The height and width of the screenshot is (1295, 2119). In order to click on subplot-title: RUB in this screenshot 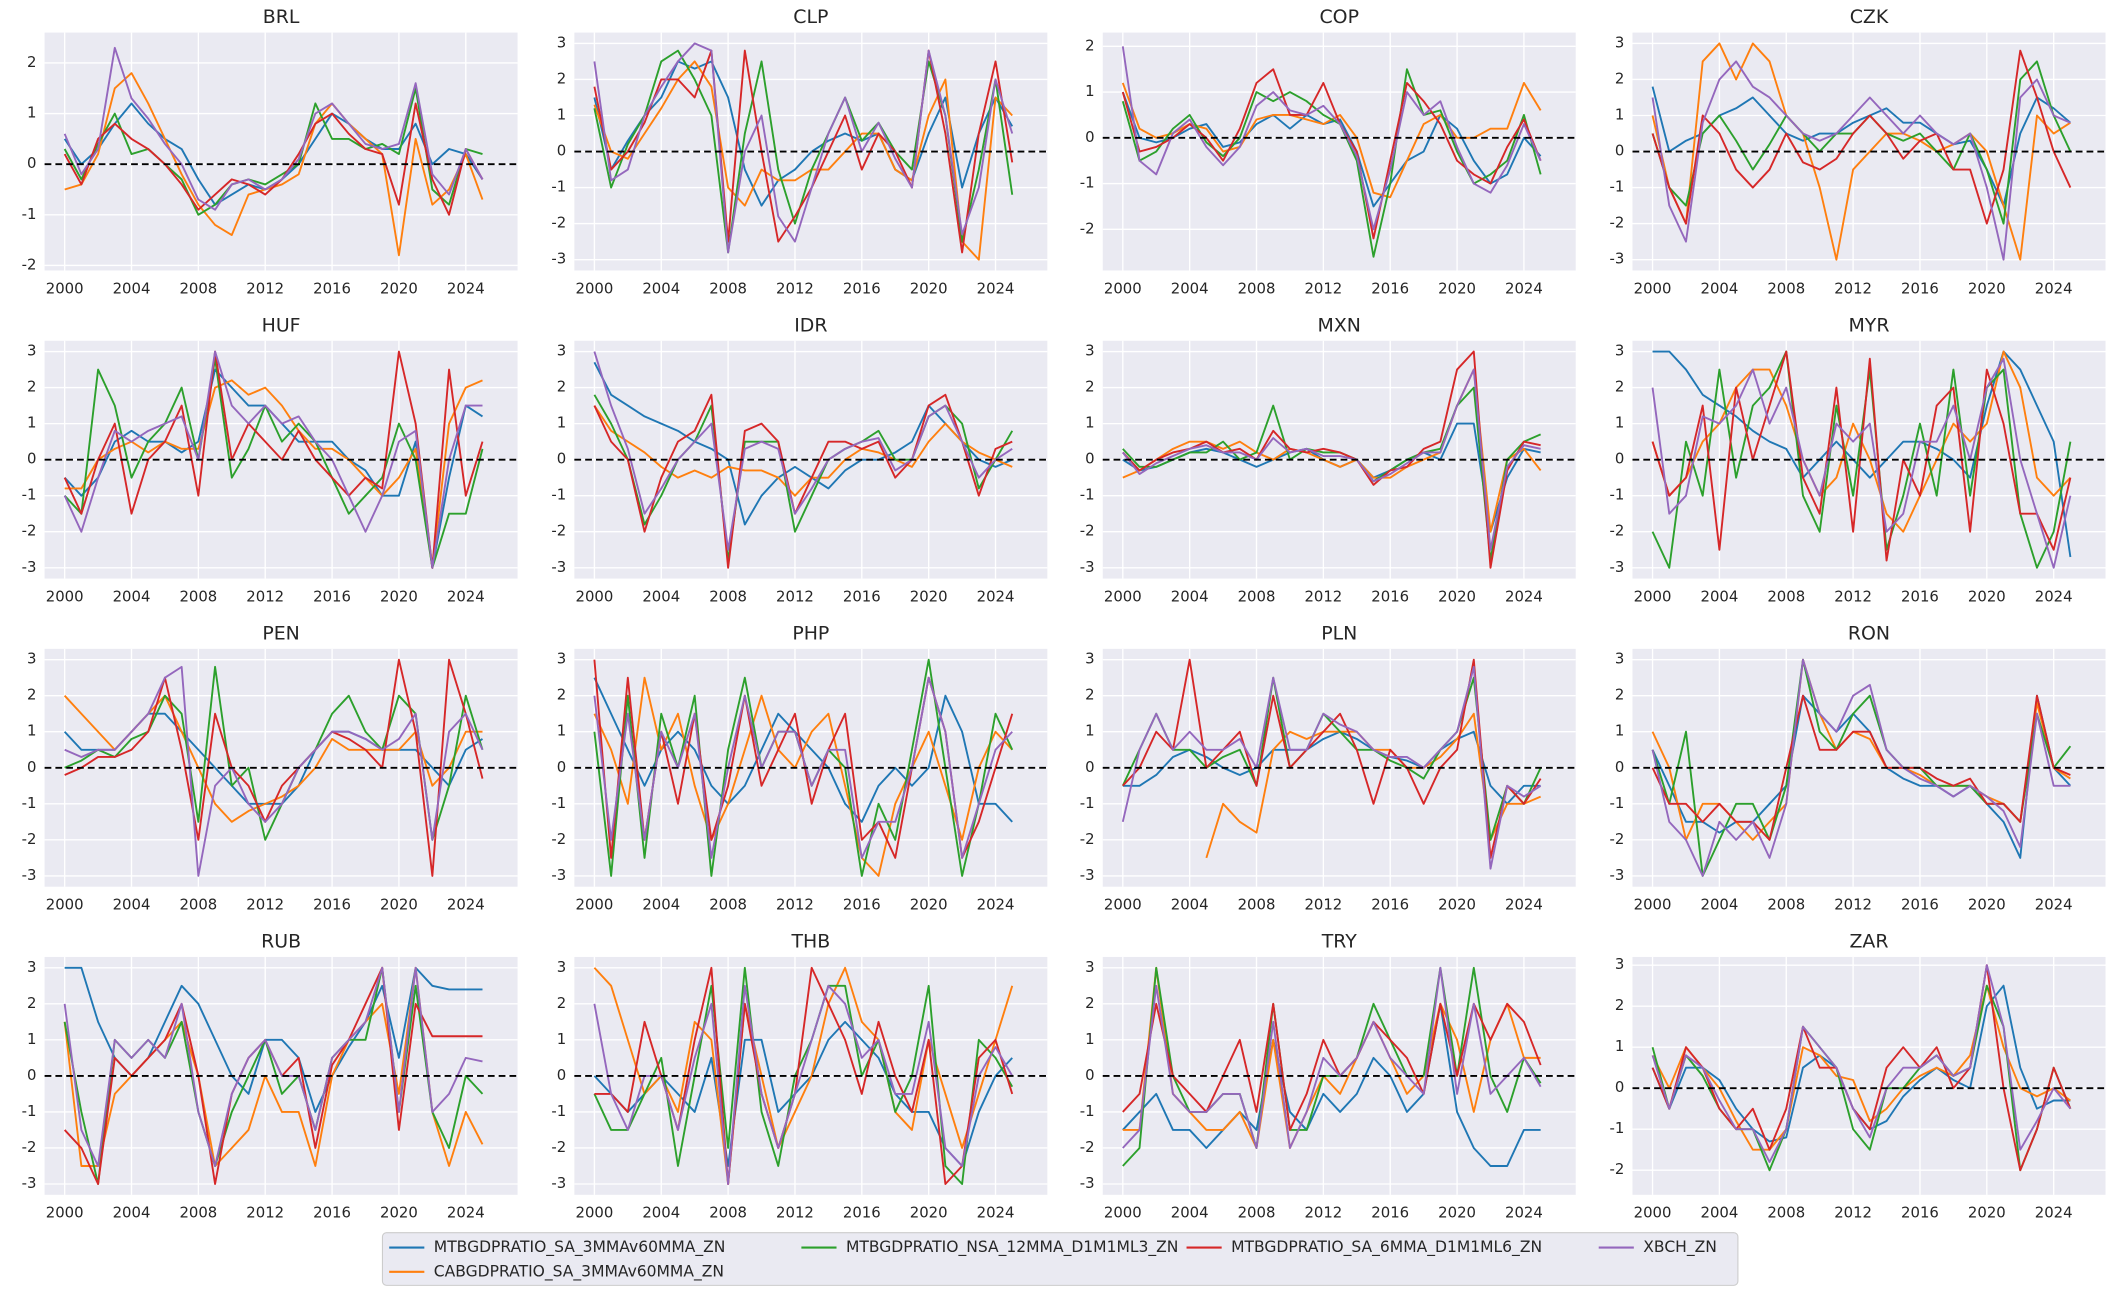, I will do `click(281, 942)`.